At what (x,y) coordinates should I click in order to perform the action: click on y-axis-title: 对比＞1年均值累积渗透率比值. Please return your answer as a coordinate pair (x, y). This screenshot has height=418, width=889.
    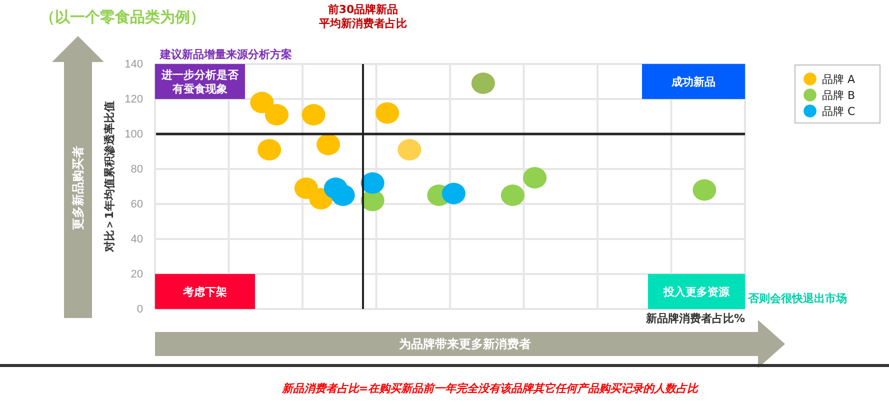
    Looking at the image, I should click on (109, 177).